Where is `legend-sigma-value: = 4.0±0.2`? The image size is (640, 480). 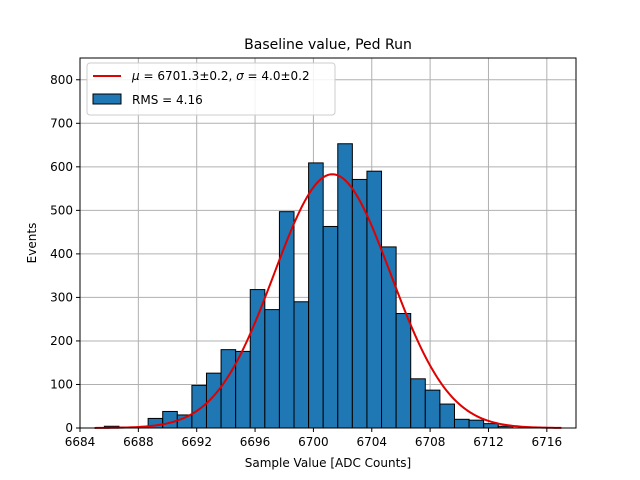
legend-sigma-value: = 4.0±0.2 is located at coordinates (277, 76).